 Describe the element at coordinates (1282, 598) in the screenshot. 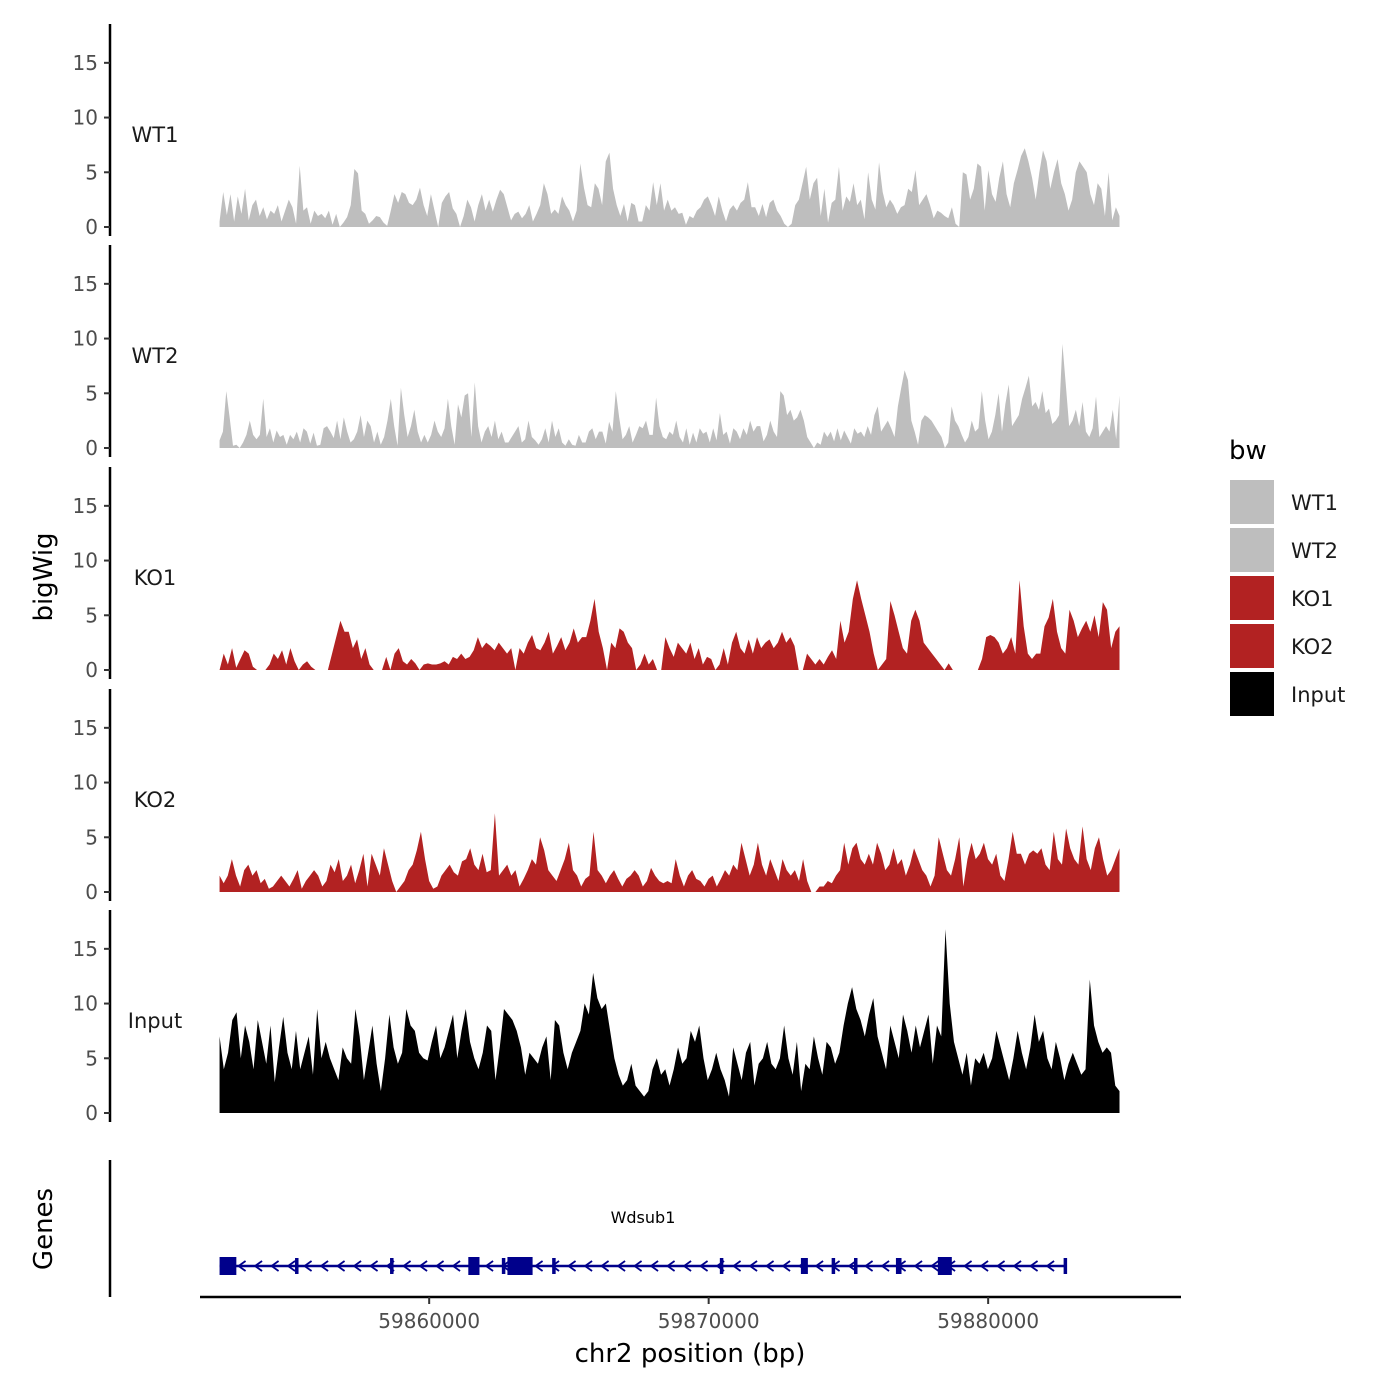

I see `legend-entry-ko1: KO1` at that location.